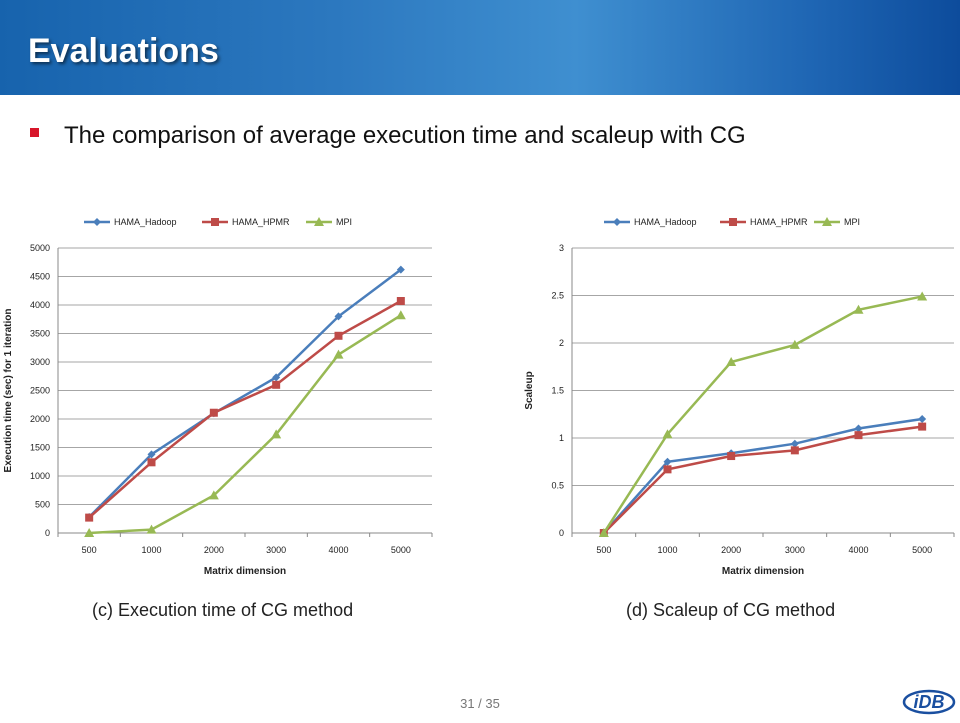 The height and width of the screenshot is (723, 960). Describe the element at coordinates (8, 391) in the screenshot. I see `y-axis-title: Execution time (sec) for 1 iteration` at that location.